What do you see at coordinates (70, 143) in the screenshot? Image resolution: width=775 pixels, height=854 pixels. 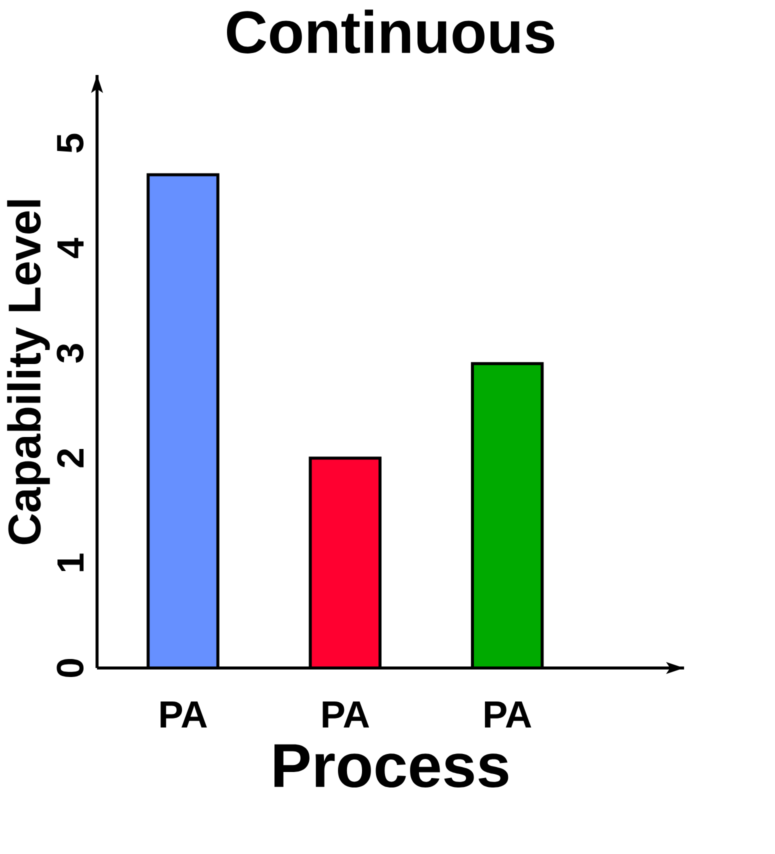 I see `y-tick-label: 5` at bounding box center [70, 143].